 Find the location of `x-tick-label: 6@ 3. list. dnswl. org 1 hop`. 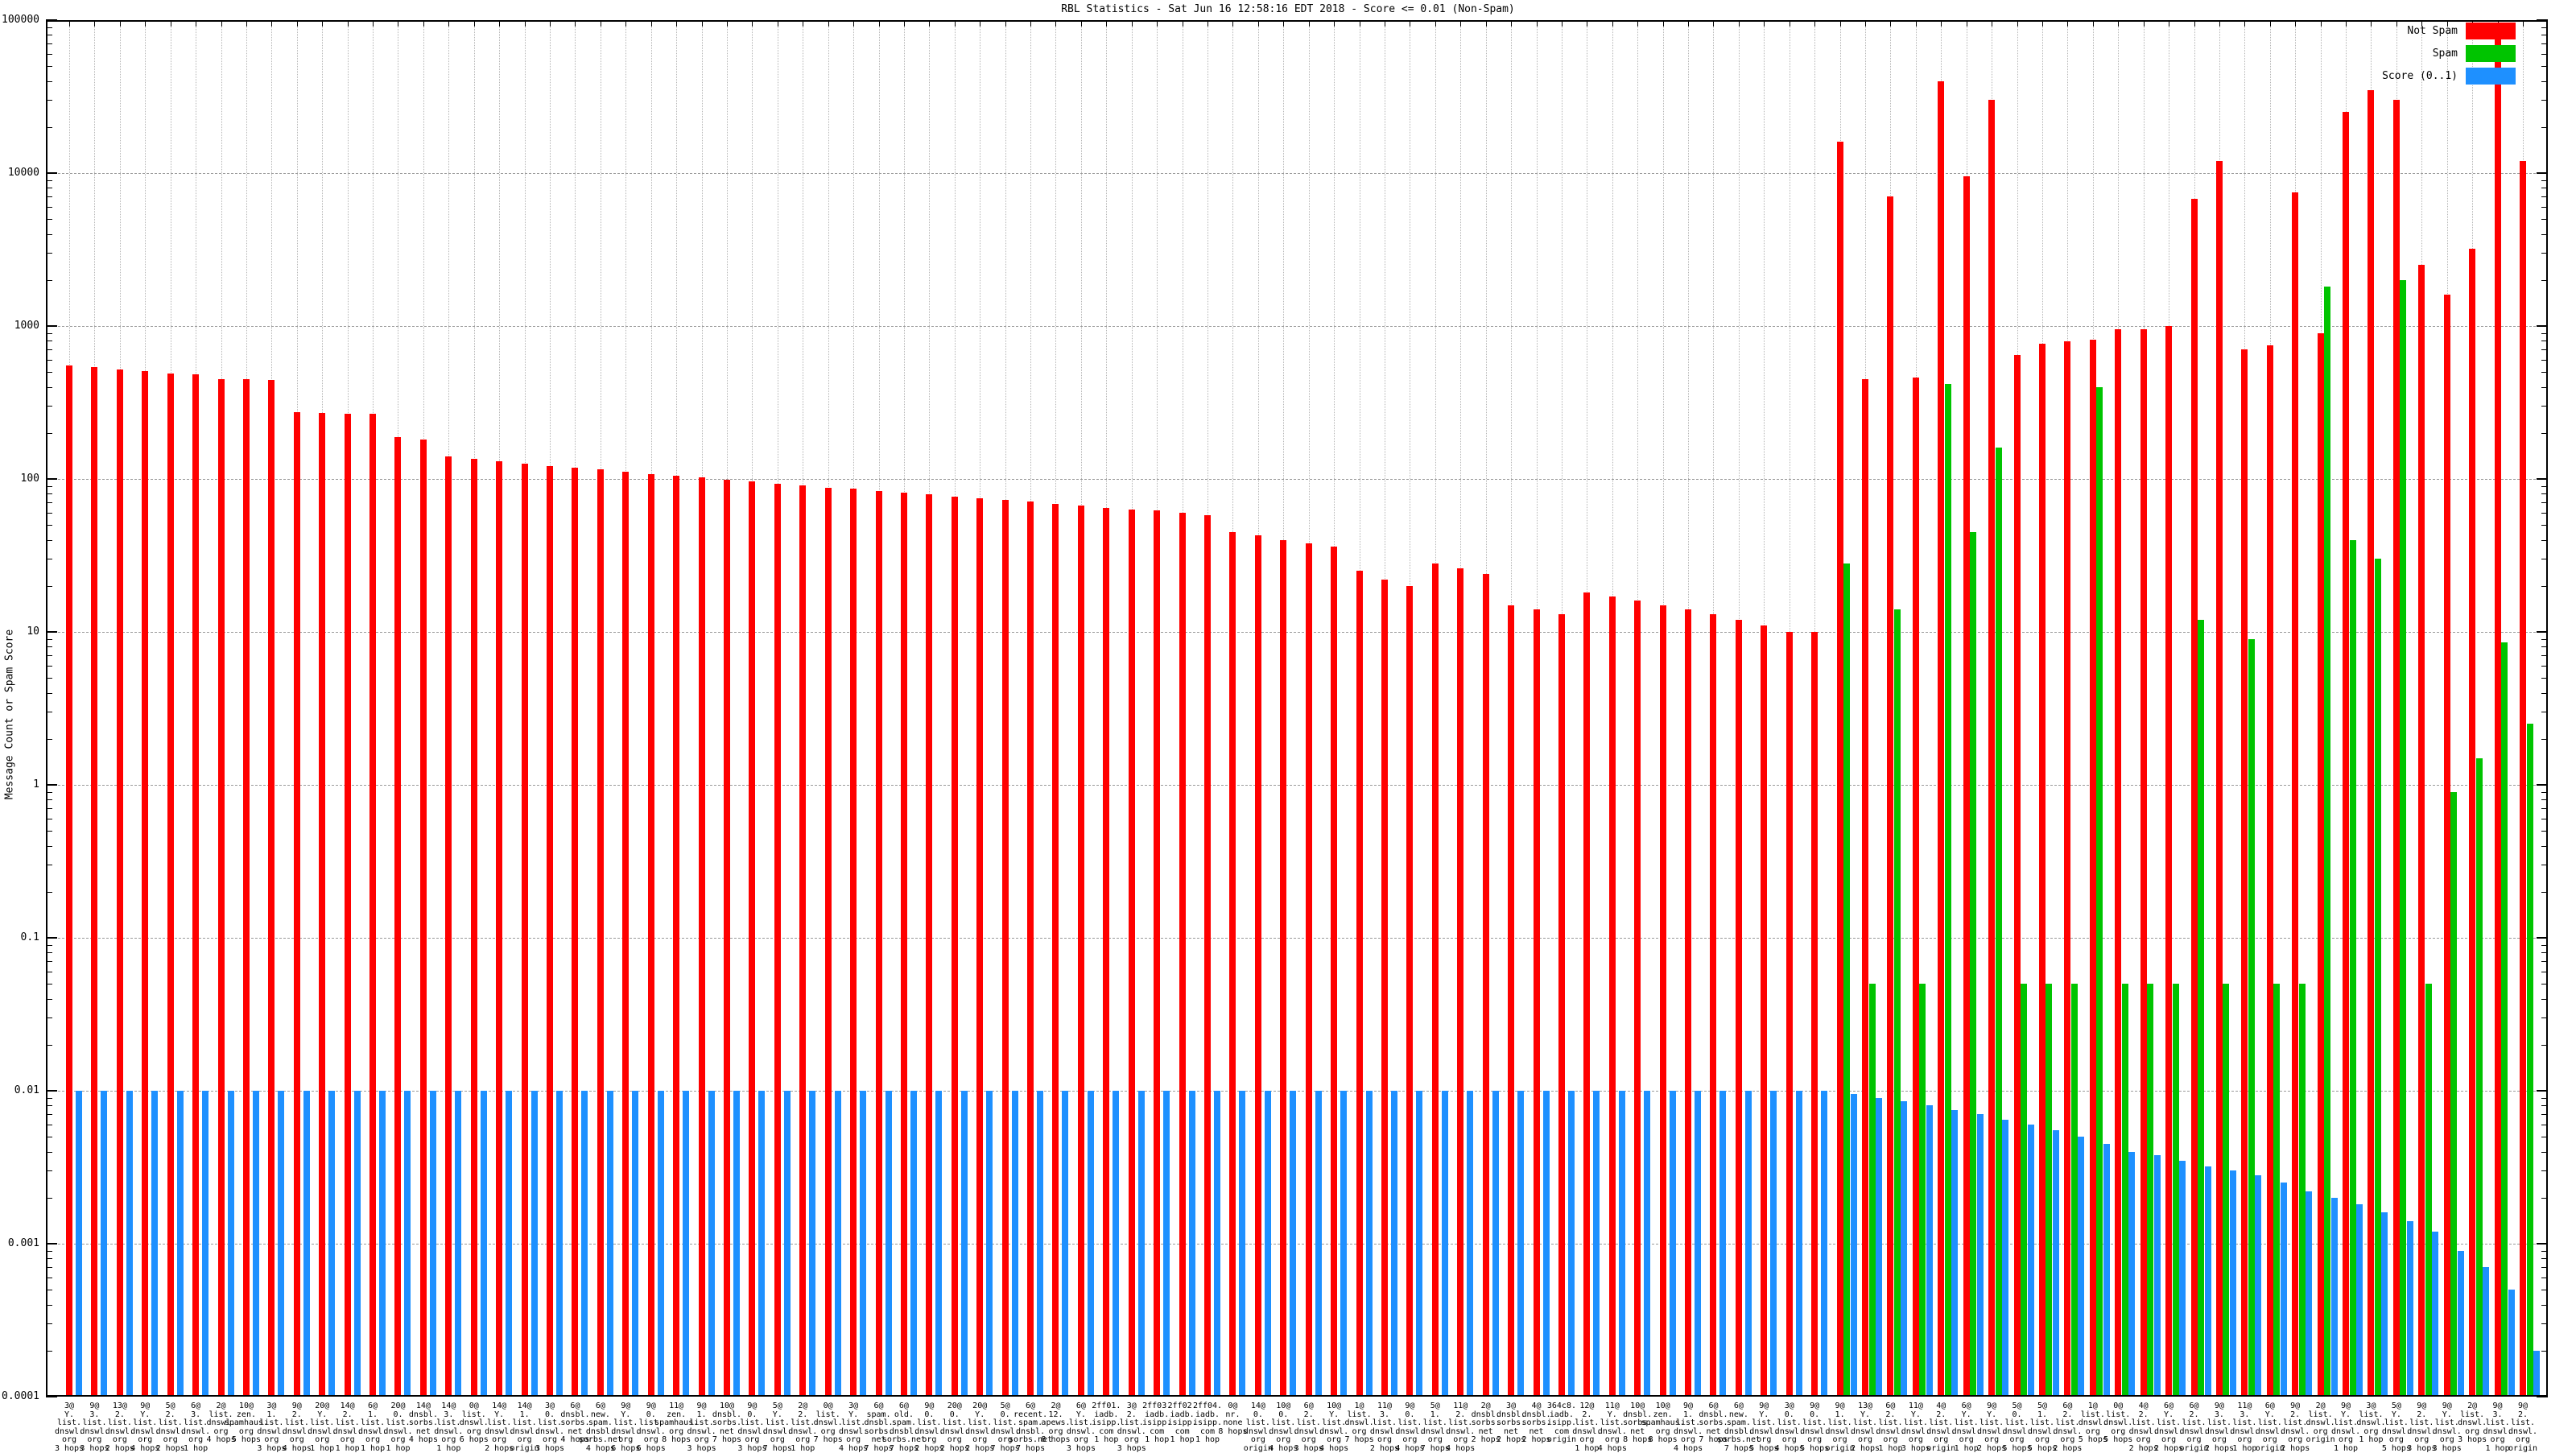

x-tick-label: 6@ 3. list. dnswl. org 1 hop is located at coordinates (196, 1427).